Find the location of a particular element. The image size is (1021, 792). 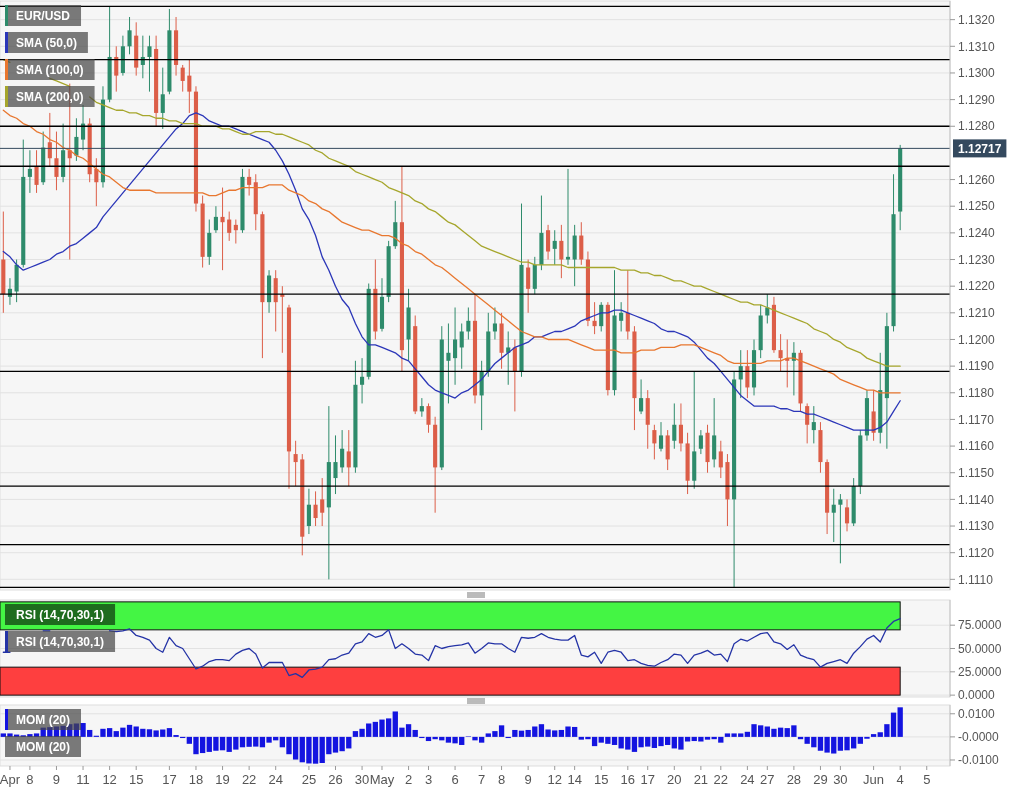

x-tick-label: 19 is located at coordinates (222, 779).